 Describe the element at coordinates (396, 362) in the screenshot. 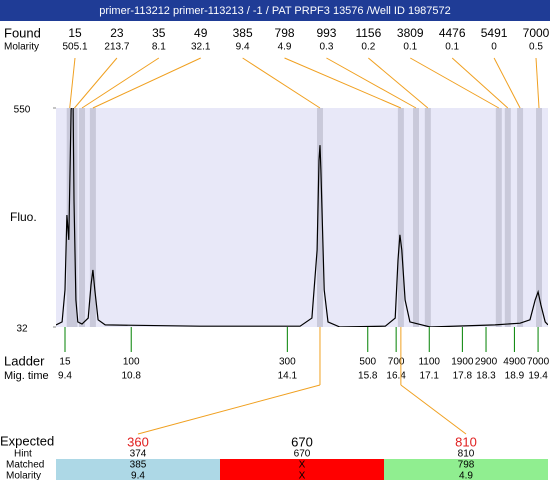

I see `ladder-size: 700` at that location.